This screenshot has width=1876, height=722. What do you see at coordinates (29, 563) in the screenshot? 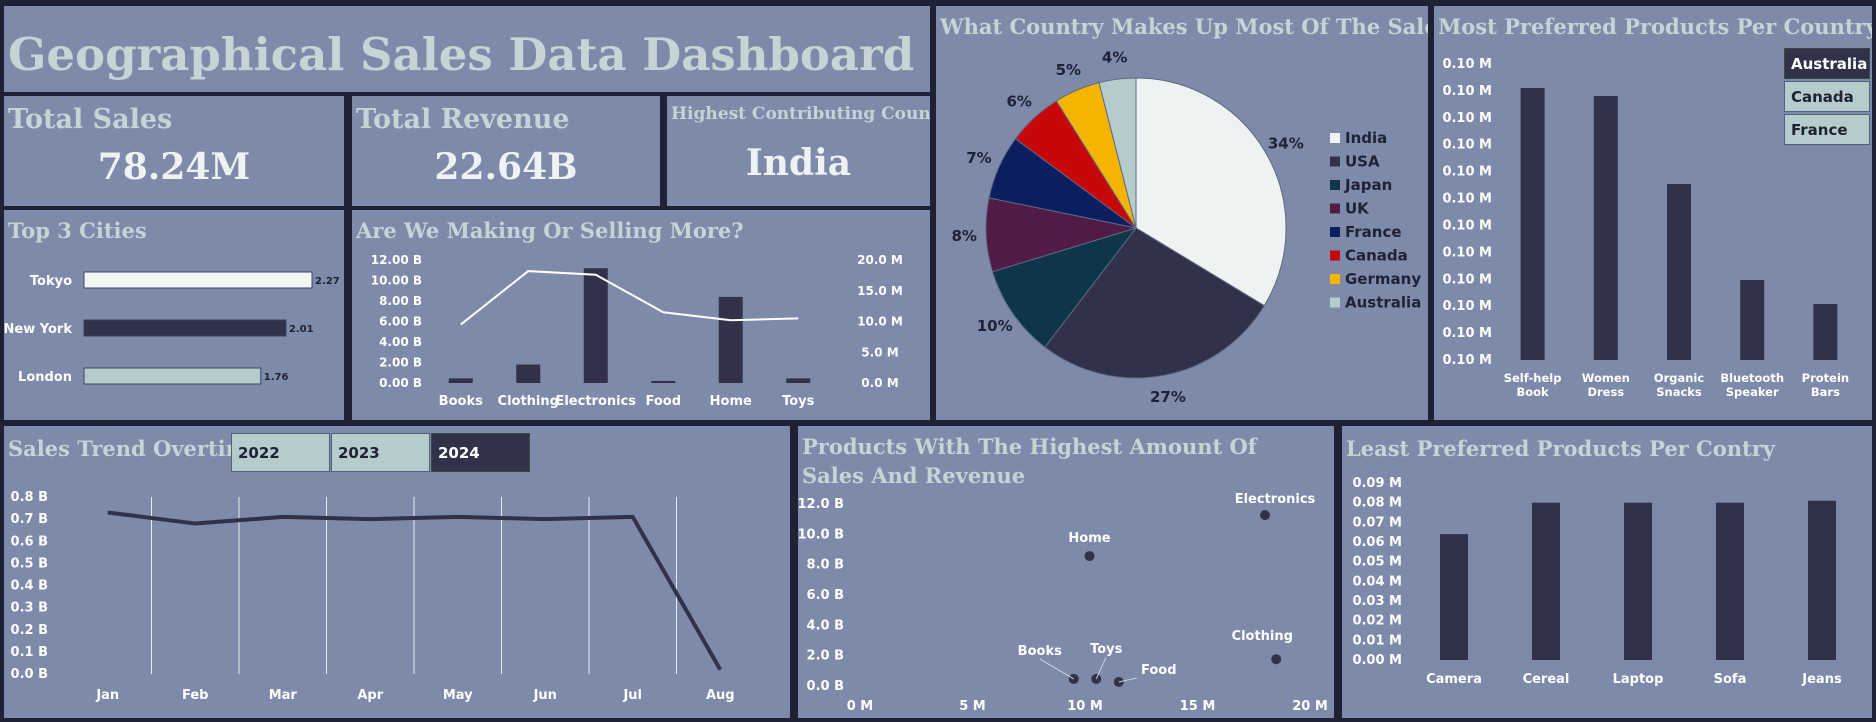
I see `y-tick-label: 0.5 B` at bounding box center [29, 563].